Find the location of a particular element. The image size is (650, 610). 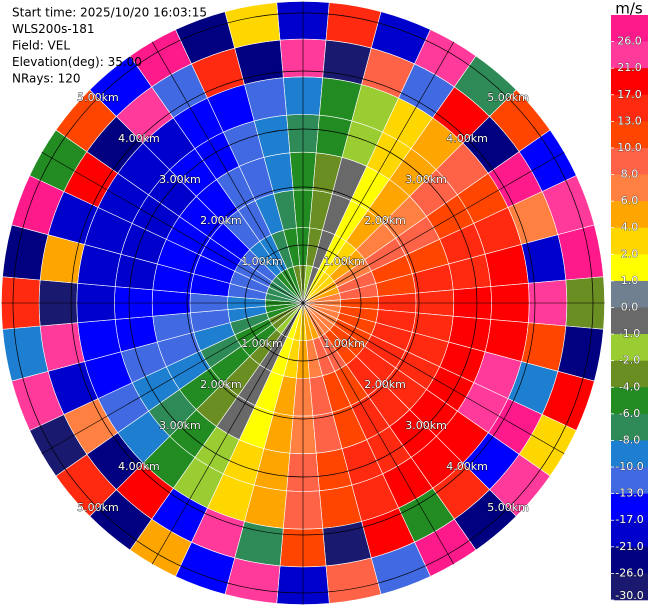

colorbar-tick-label: -1.0 is located at coordinates (629, 333).